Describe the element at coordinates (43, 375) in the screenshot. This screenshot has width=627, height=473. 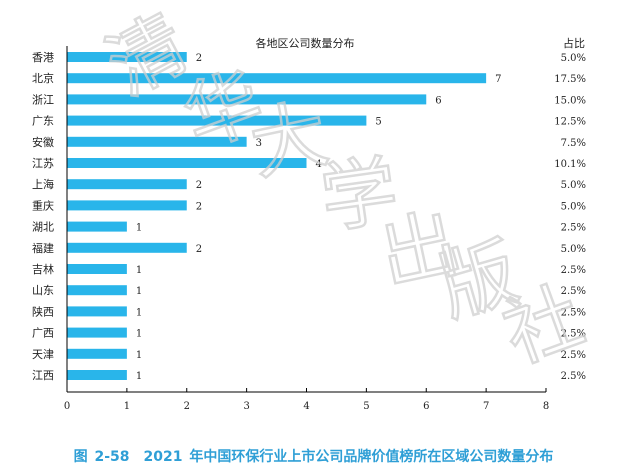
I see `category-label: 江西` at that location.